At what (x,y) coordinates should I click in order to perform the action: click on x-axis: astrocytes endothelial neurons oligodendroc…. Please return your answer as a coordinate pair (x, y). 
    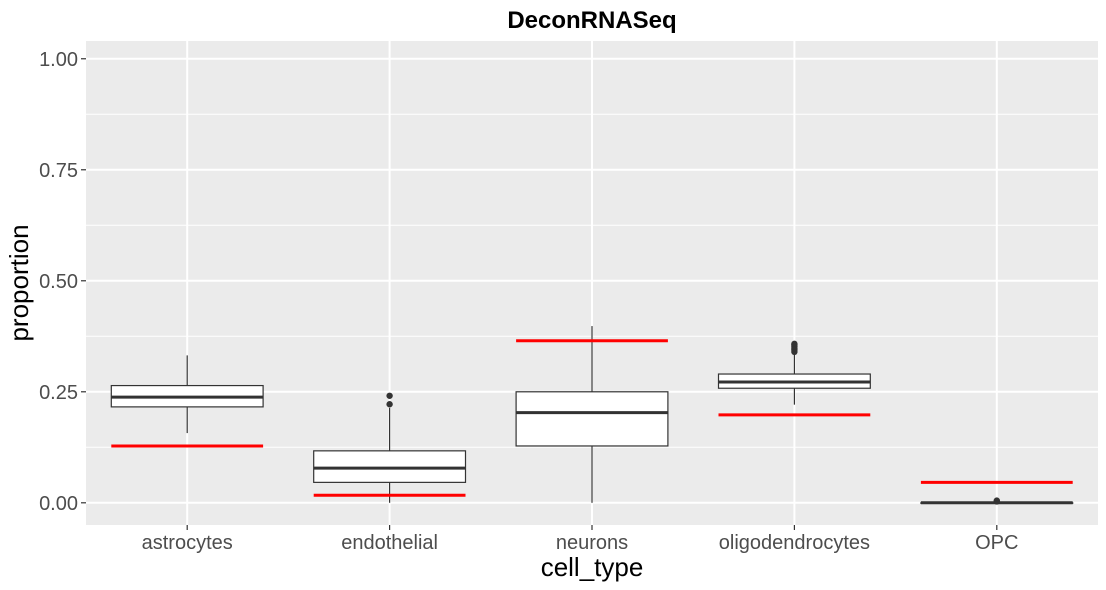
    Looking at the image, I should click on (580, 539).